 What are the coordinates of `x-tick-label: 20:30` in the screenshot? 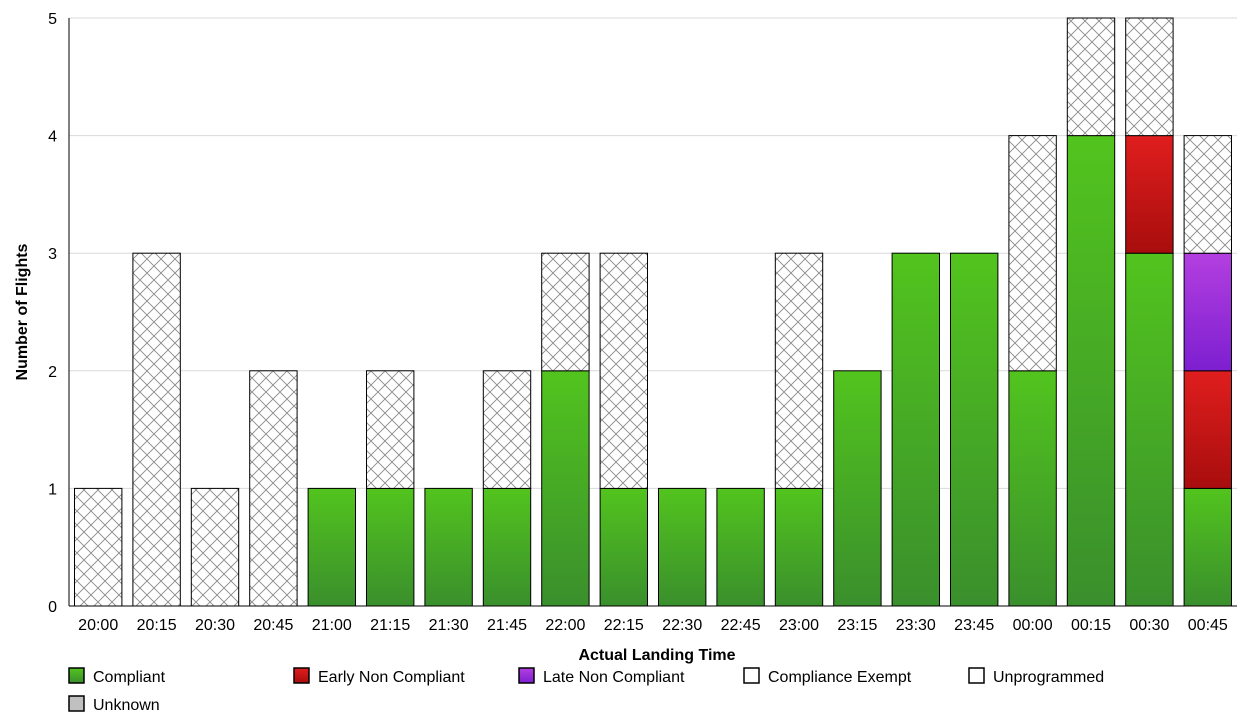 It's located at (215, 625).